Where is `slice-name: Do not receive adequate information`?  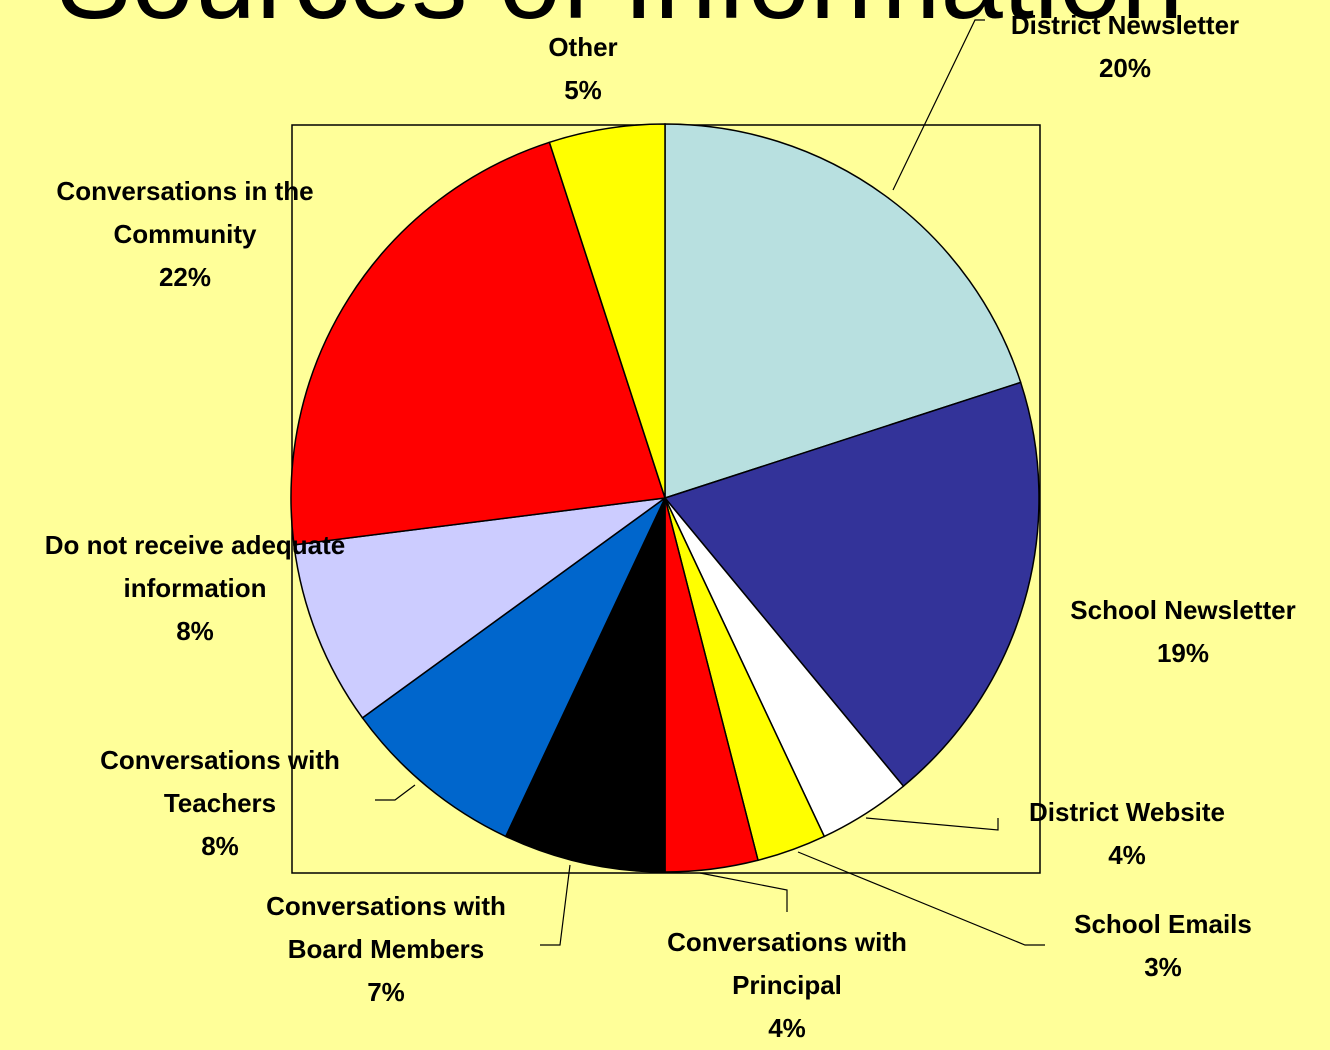 slice-name: Do not receive adequate information is located at coordinates (195, 566).